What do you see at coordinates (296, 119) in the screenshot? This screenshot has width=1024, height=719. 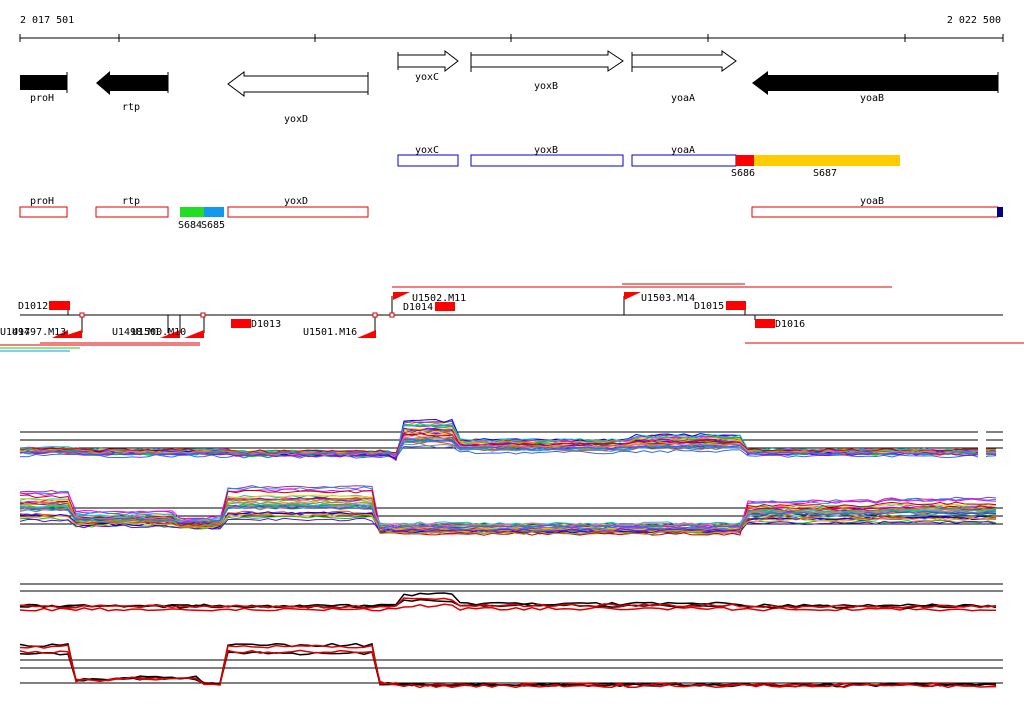 I see `gene-label-yoxD: yoxD` at bounding box center [296, 119].